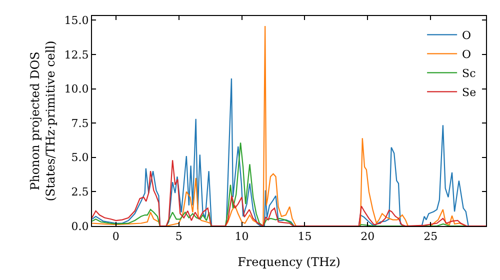 The height and width of the screenshot is (280, 500). What do you see at coordinates (305, 237) in the screenshot?
I see `x-tick-label: 15` at bounding box center [305, 237].